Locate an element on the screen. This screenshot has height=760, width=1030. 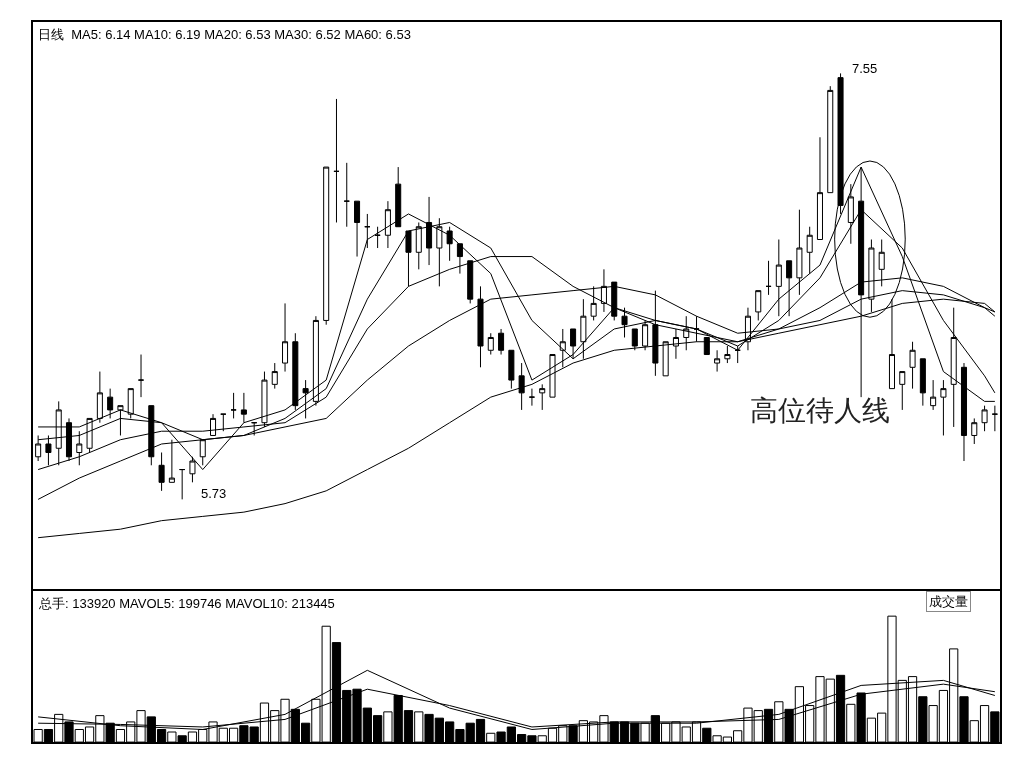
chart-title: 日线 MA5: 6.14 MA10: 6.19 MA20: 6.53 MA30: 6.52 MA60: 6.53 is located at coordinates (224, 34).